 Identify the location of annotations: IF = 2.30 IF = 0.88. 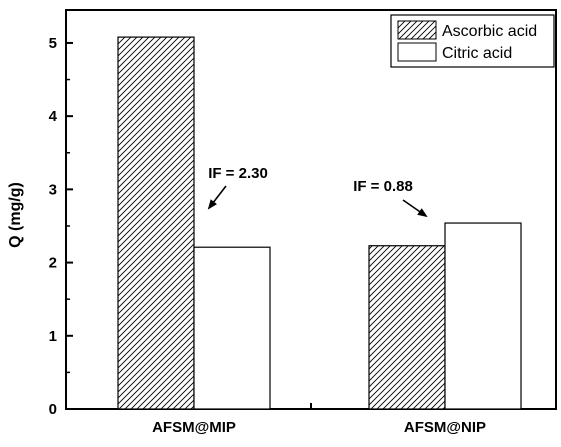
(317, 191).